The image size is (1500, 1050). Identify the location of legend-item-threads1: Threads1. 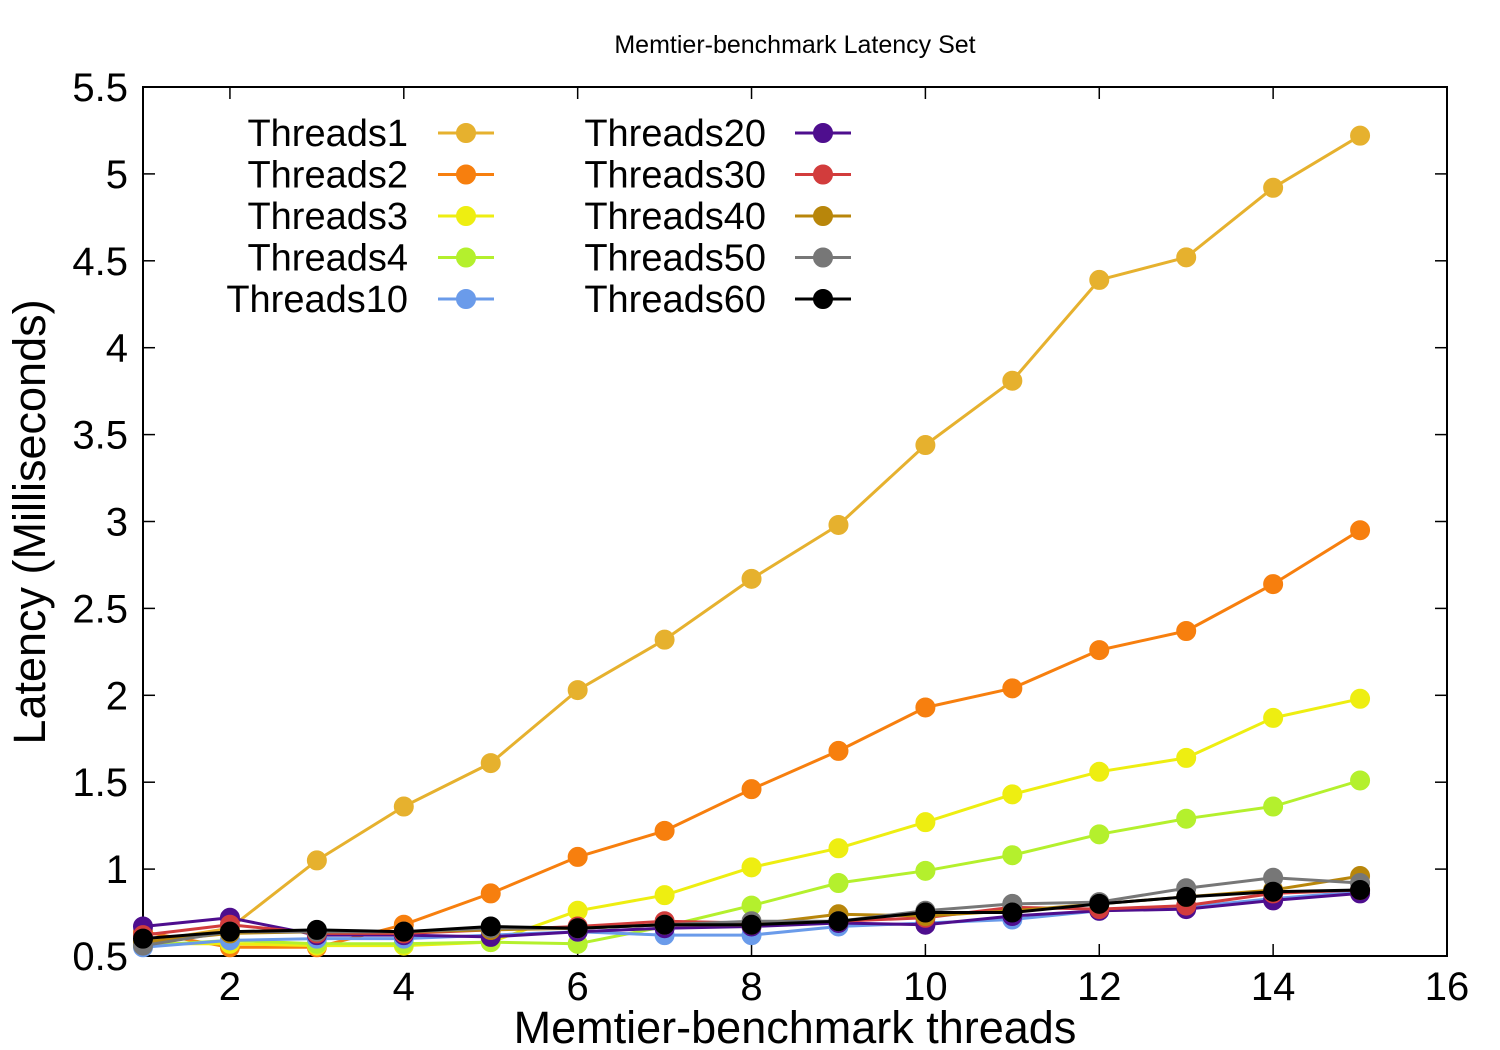
(370, 134).